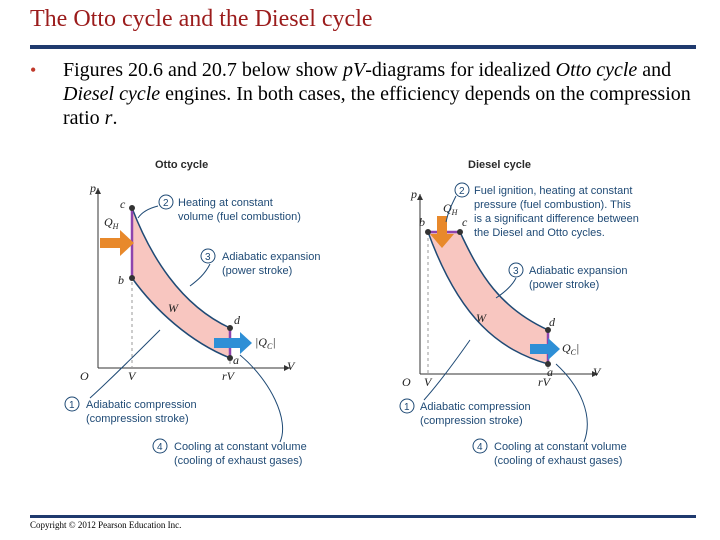 Image resolution: width=720 pixels, height=540 pixels. Describe the element at coordinates (363, 516) in the screenshot. I see `footer-rule` at that location.